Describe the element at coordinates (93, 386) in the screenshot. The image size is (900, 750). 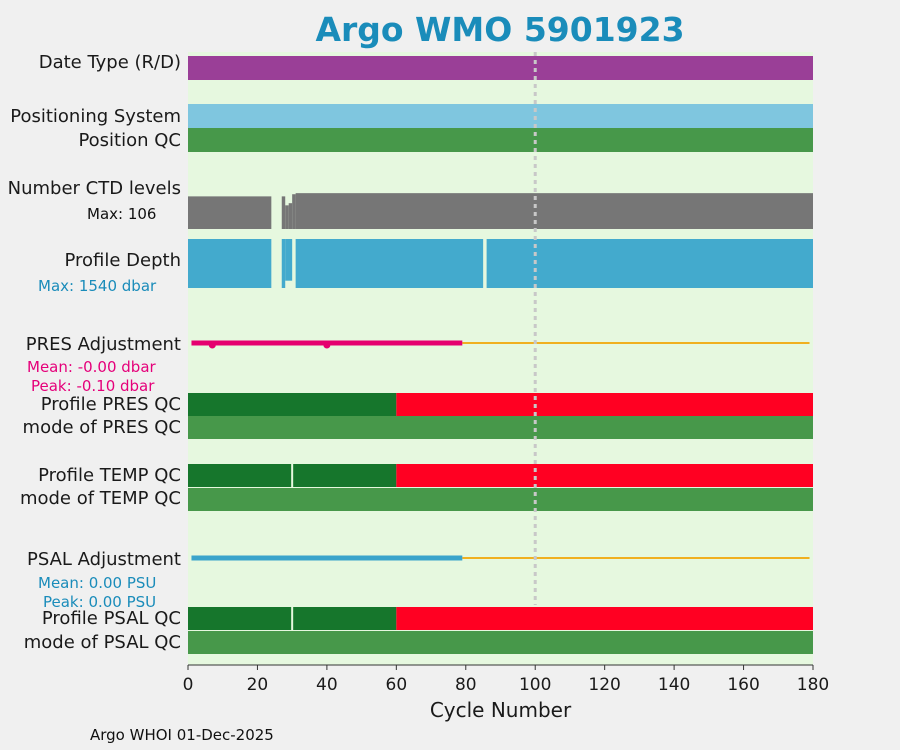
I see `label-pres-peak: Peak: -0.10 dbar` at that location.